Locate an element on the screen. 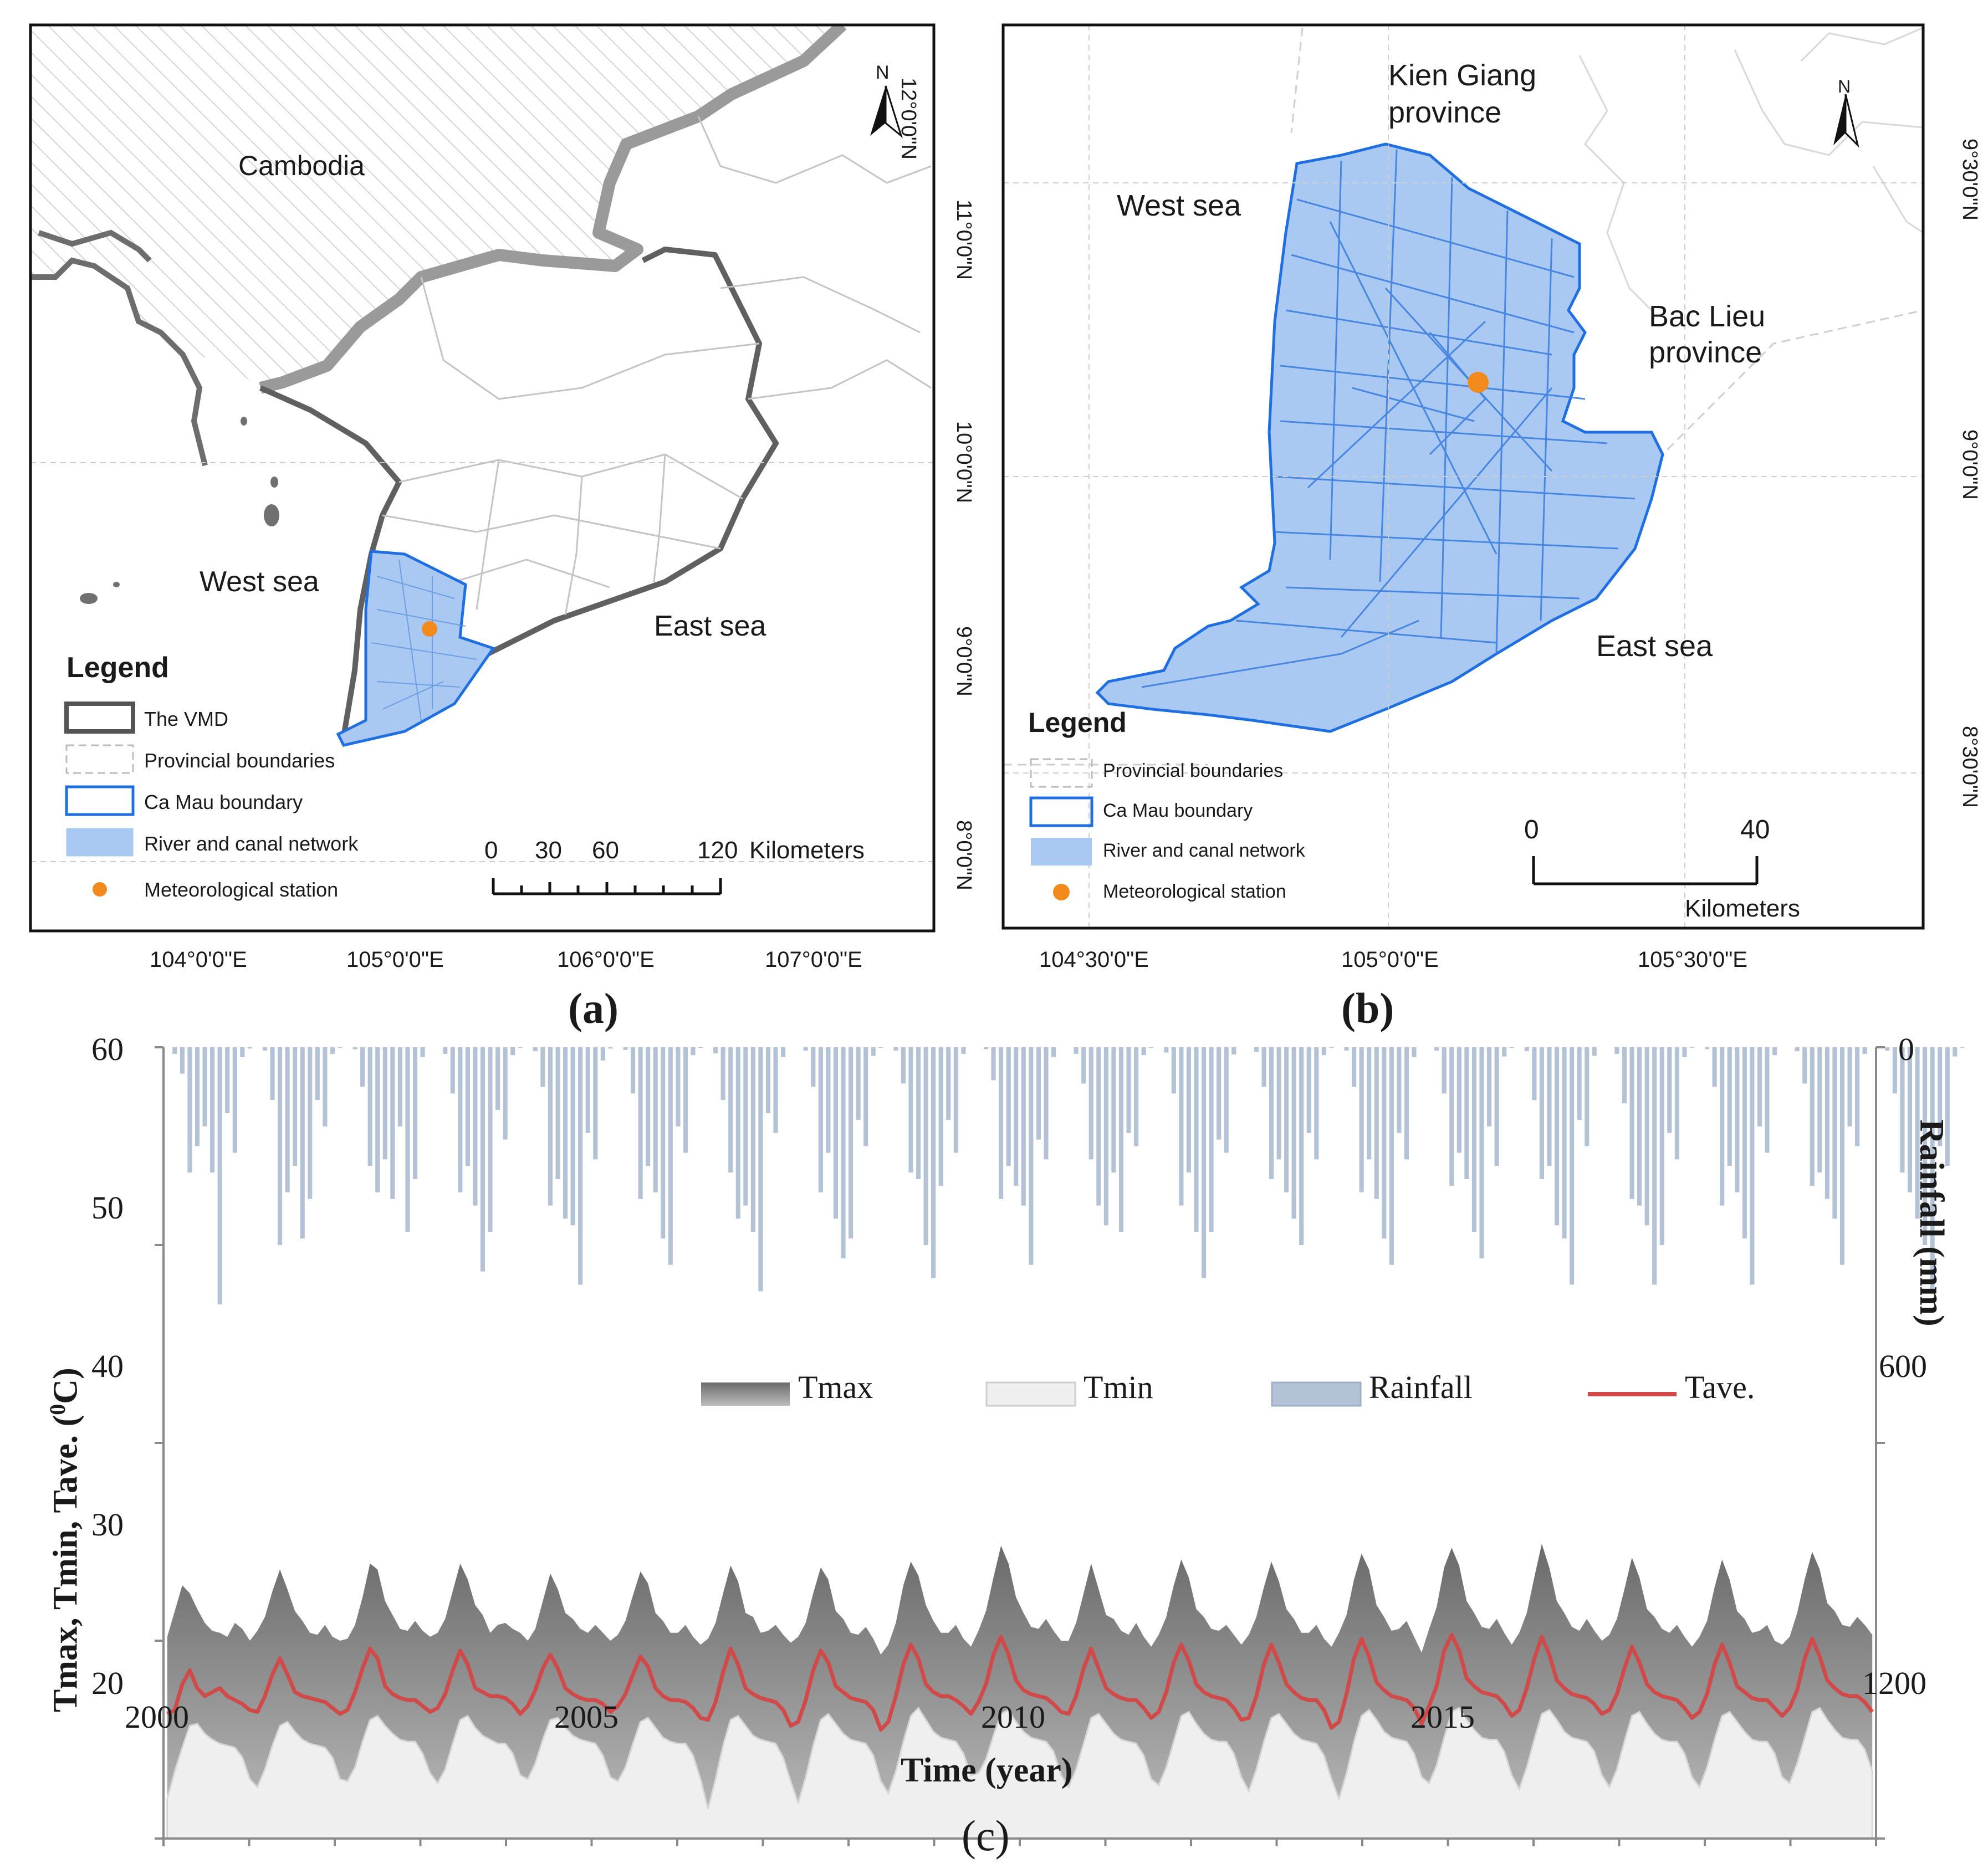  station-marker-a is located at coordinates (430, 629).